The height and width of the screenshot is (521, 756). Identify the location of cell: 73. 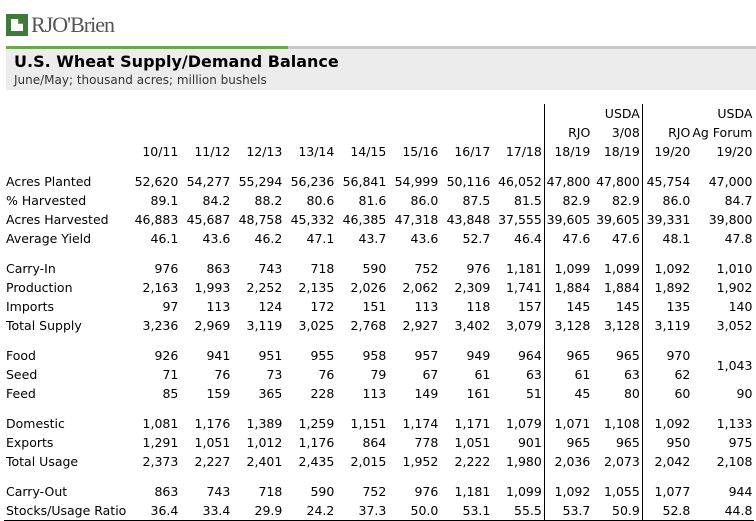
(274, 374).